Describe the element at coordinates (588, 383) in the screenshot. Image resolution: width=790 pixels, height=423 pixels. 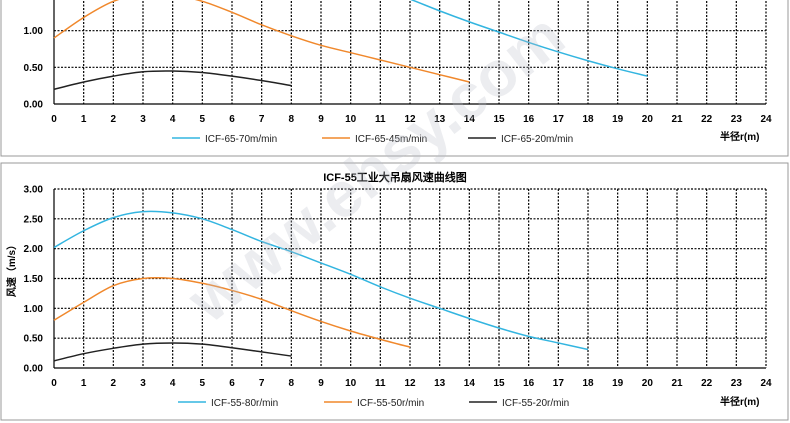
I see `c2-x-tick-label: 18` at that location.